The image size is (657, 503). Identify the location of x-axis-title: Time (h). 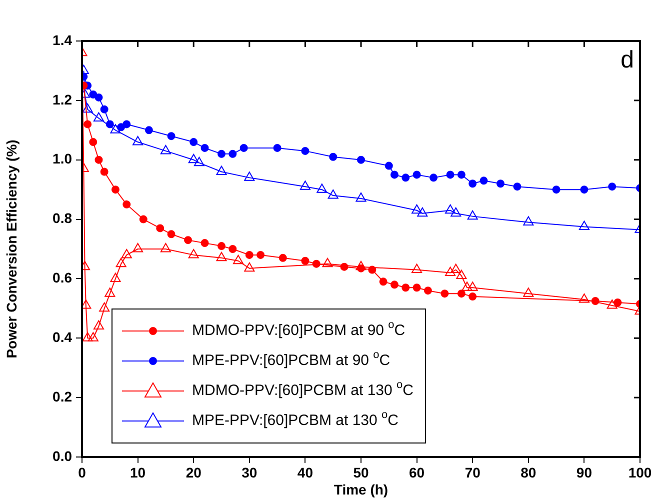
(361, 489).